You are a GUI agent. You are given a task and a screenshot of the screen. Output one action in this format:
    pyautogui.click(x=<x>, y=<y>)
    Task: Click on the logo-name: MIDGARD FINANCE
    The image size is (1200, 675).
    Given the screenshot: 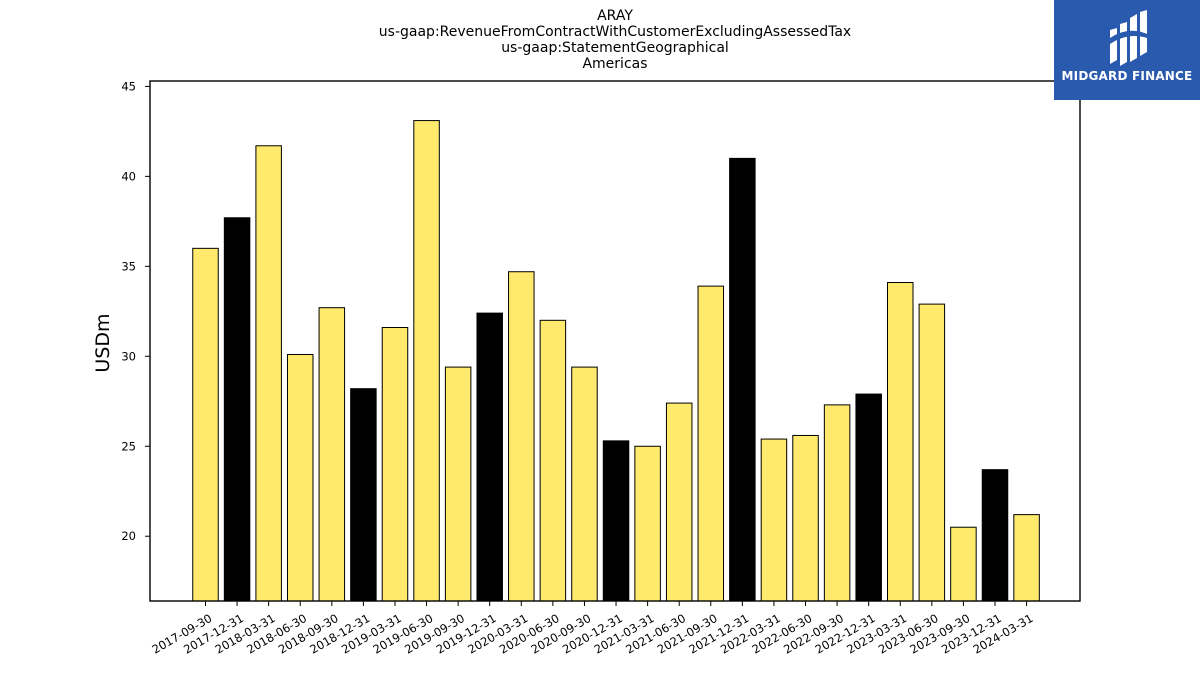 What is the action you would take?
    pyautogui.click(x=1127, y=76)
    